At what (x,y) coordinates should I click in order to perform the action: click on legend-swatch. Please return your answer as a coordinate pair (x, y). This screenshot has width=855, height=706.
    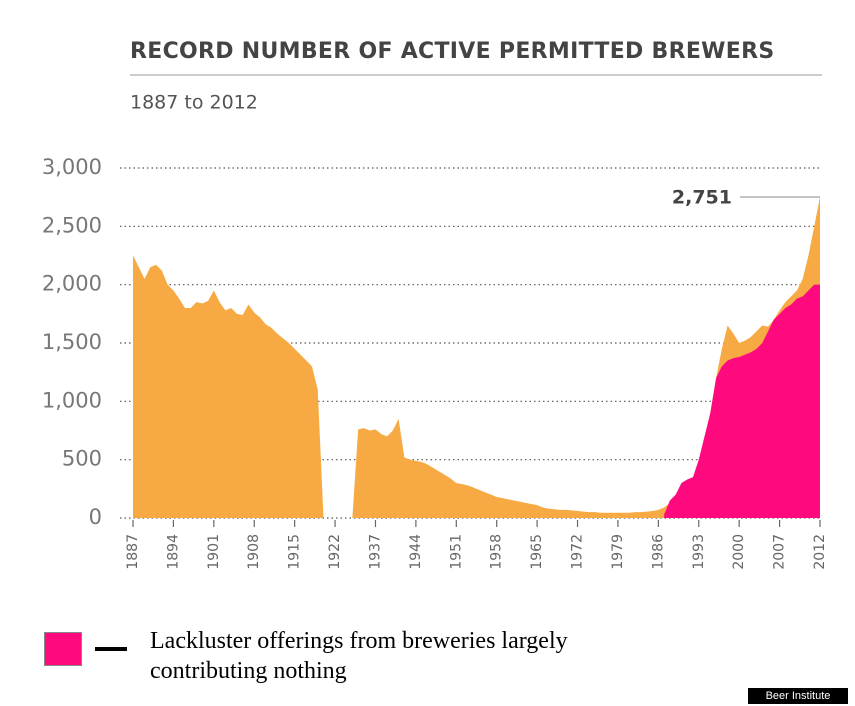
    Looking at the image, I should click on (63, 649).